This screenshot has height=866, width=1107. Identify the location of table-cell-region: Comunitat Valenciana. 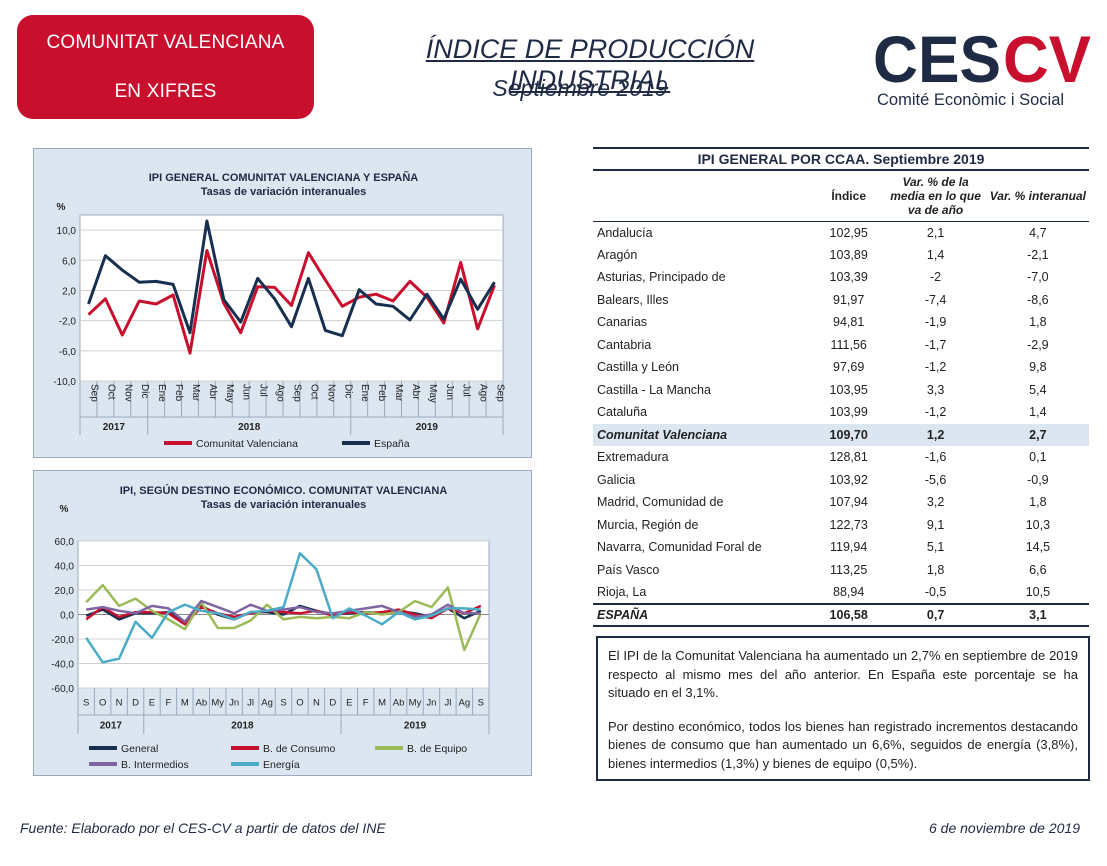
(703, 434).